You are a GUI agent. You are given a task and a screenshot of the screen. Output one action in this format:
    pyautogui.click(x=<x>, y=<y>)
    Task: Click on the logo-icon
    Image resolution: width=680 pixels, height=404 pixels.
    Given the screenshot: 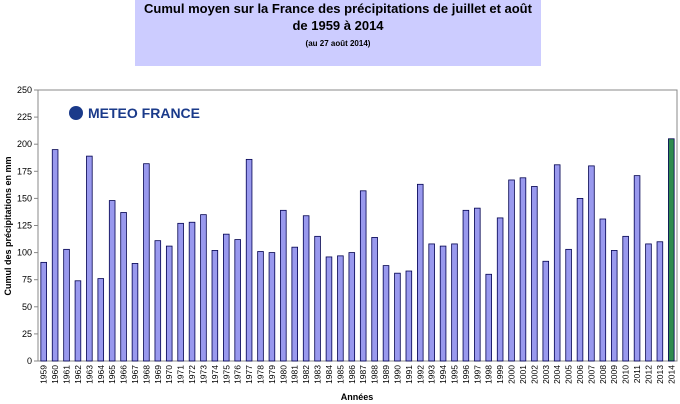 What is the action you would take?
    pyautogui.click(x=76, y=113)
    